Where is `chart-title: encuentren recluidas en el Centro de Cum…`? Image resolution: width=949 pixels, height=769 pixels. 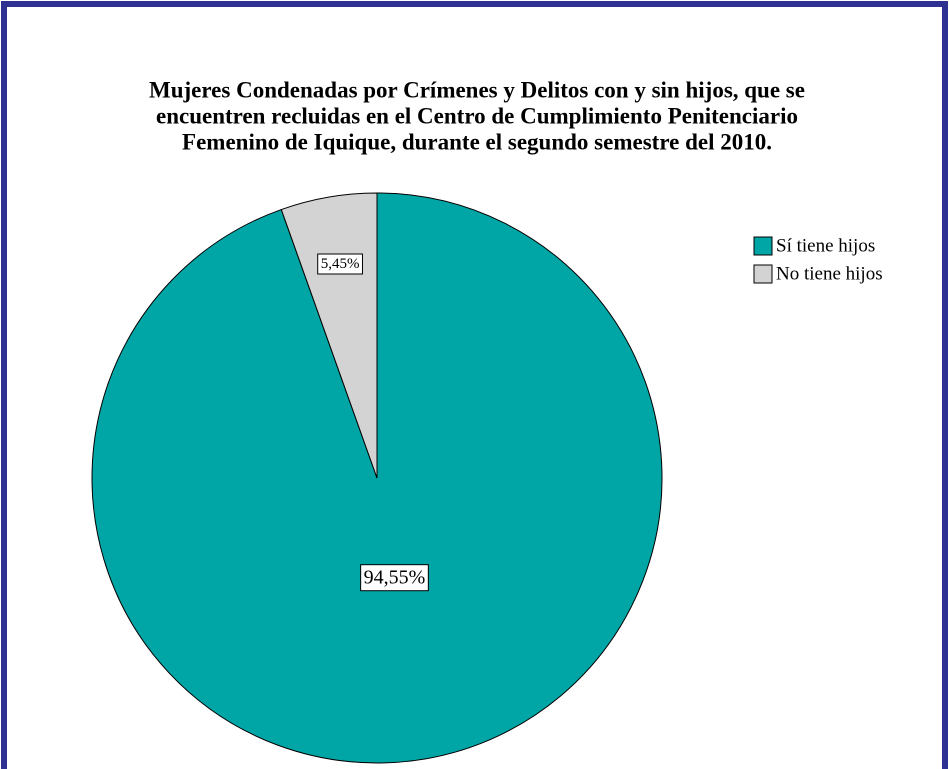
chart-title: encuentren recluidas en el Centro de Cum… is located at coordinates (477, 115).